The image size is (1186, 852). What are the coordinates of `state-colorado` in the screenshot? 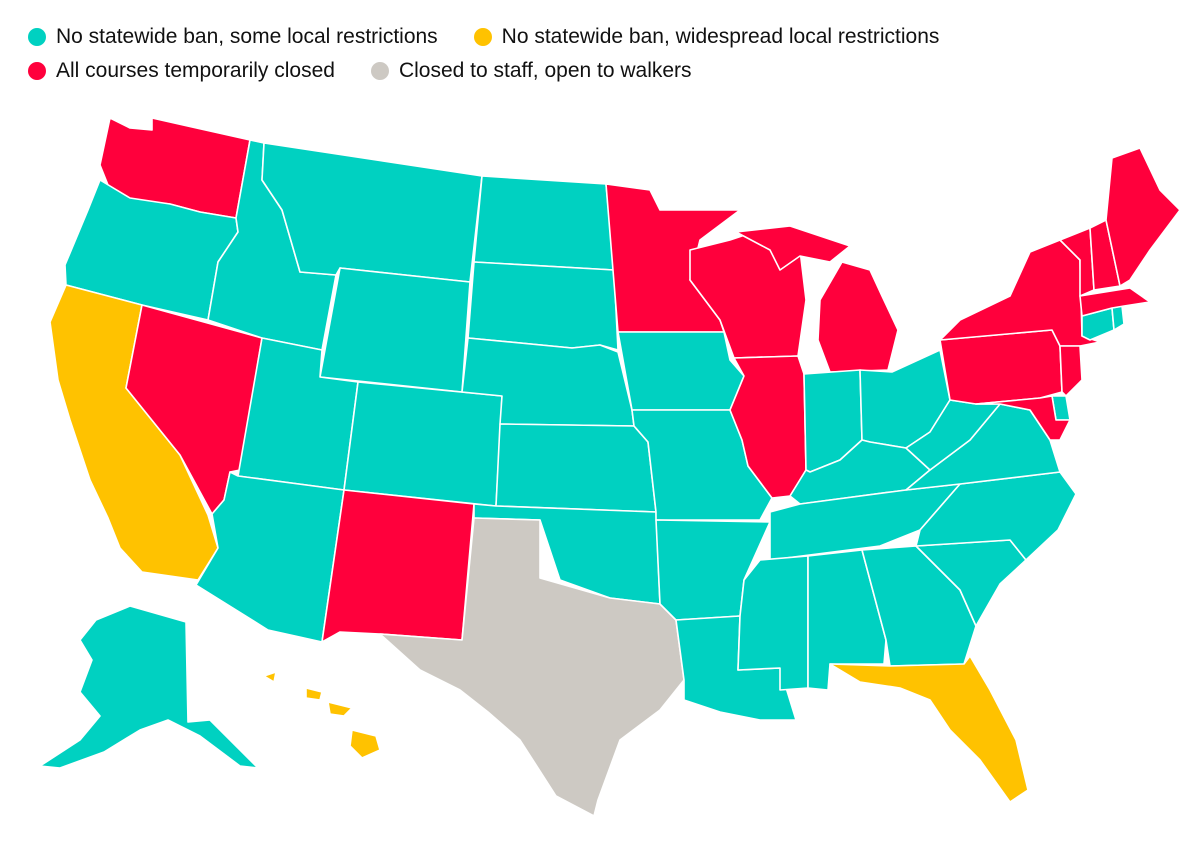 It's located at (423, 444).